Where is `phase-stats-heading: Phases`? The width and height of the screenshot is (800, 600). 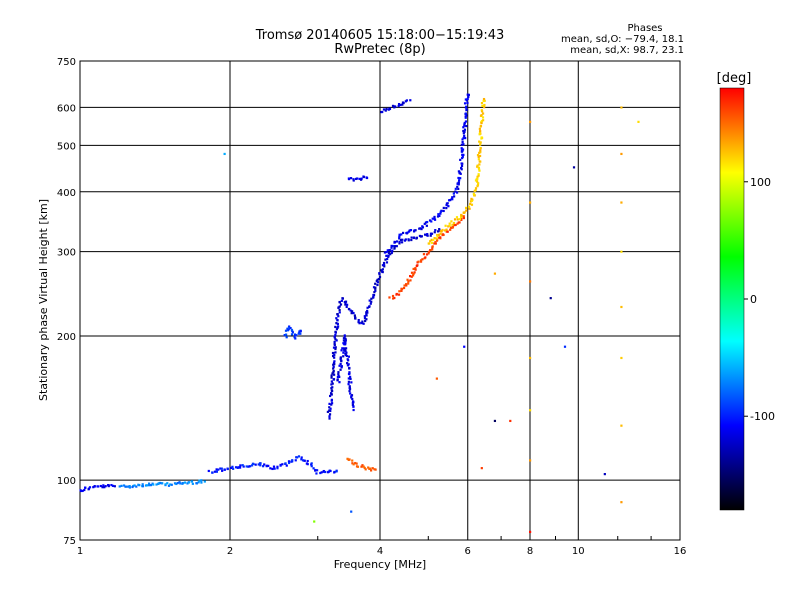
phase-stats-heading: Phases is located at coordinates (644, 28).